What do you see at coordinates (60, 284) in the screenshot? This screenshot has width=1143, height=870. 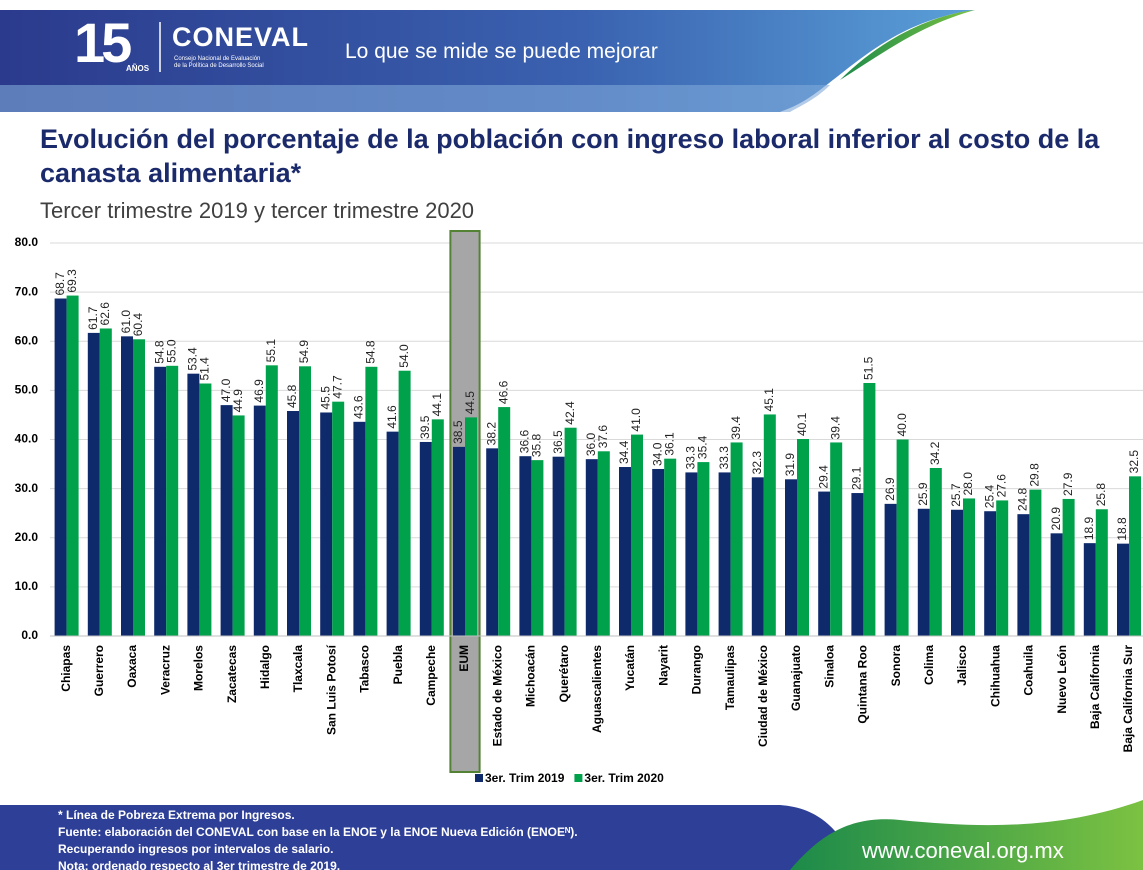 I see `value-label: 68.7` at bounding box center [60, 284].